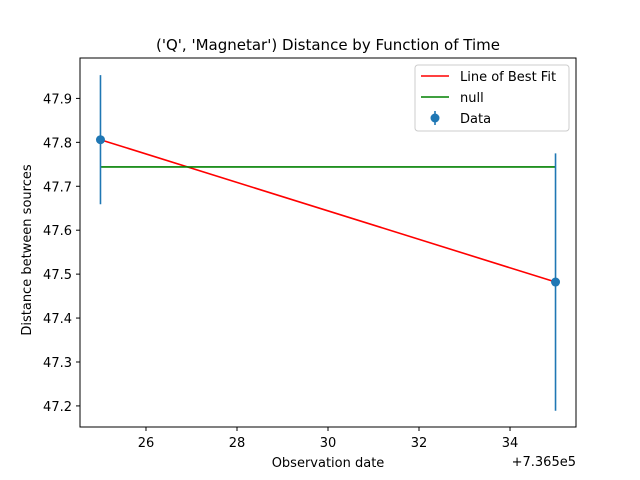 The height and width of the screenshot is (480, 640). I want to click on legend-label-data: Data, so click(475, 119).